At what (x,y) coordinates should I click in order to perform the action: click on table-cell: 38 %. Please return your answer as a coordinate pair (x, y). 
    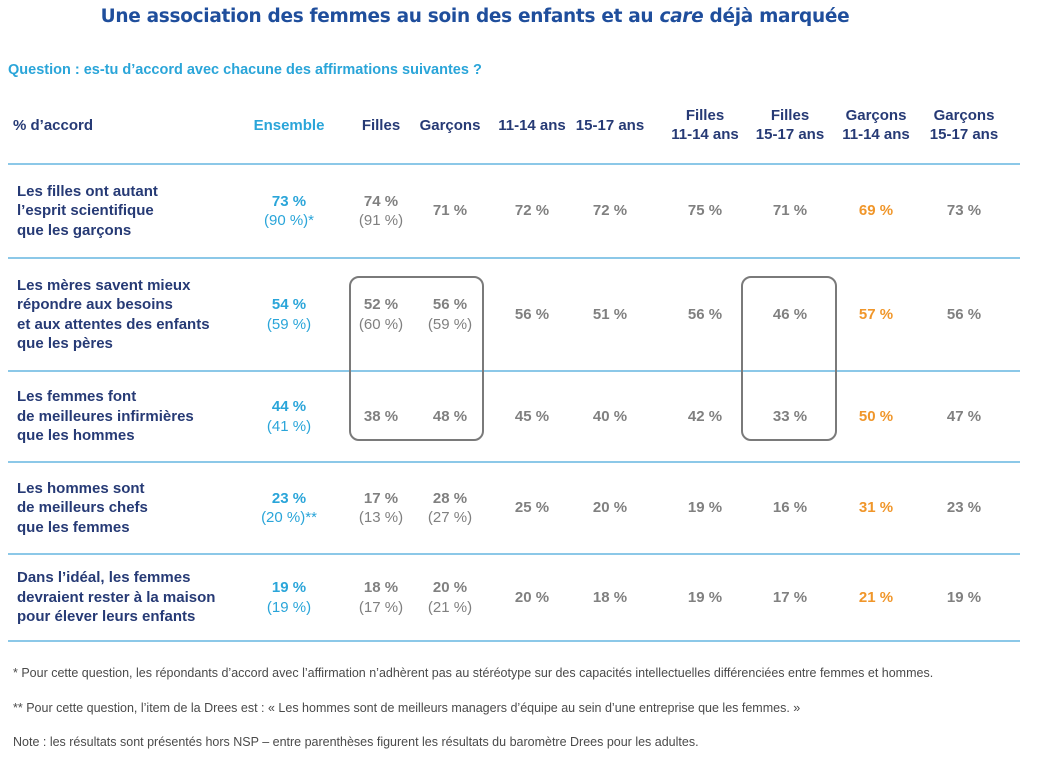
    Looking at the image, I should click on (381, 416).